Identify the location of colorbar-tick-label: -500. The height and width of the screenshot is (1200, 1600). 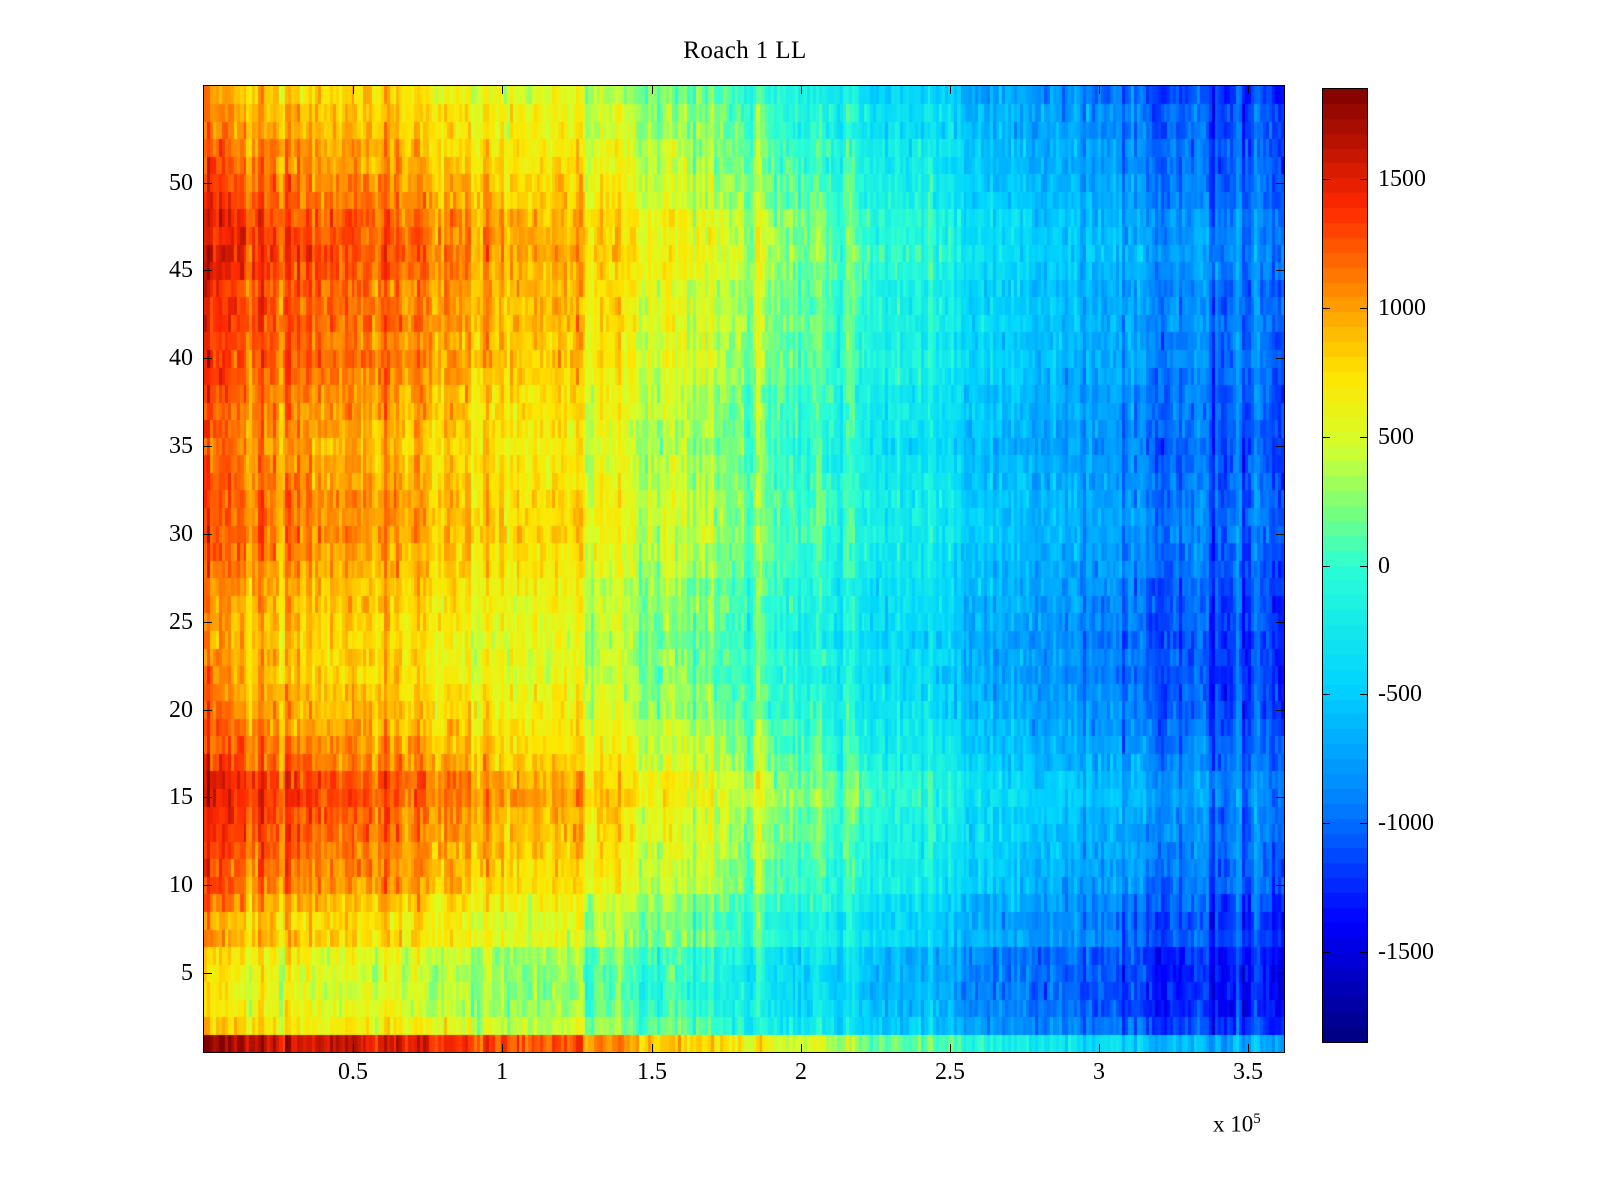
(1400, 694).